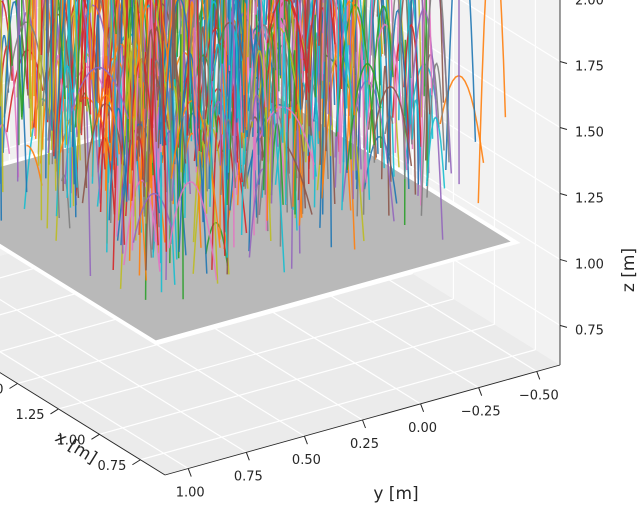 The height and width of the screenshot is (510, 640). I want to click on y-tick-label: 0.50, so click(306, 460).